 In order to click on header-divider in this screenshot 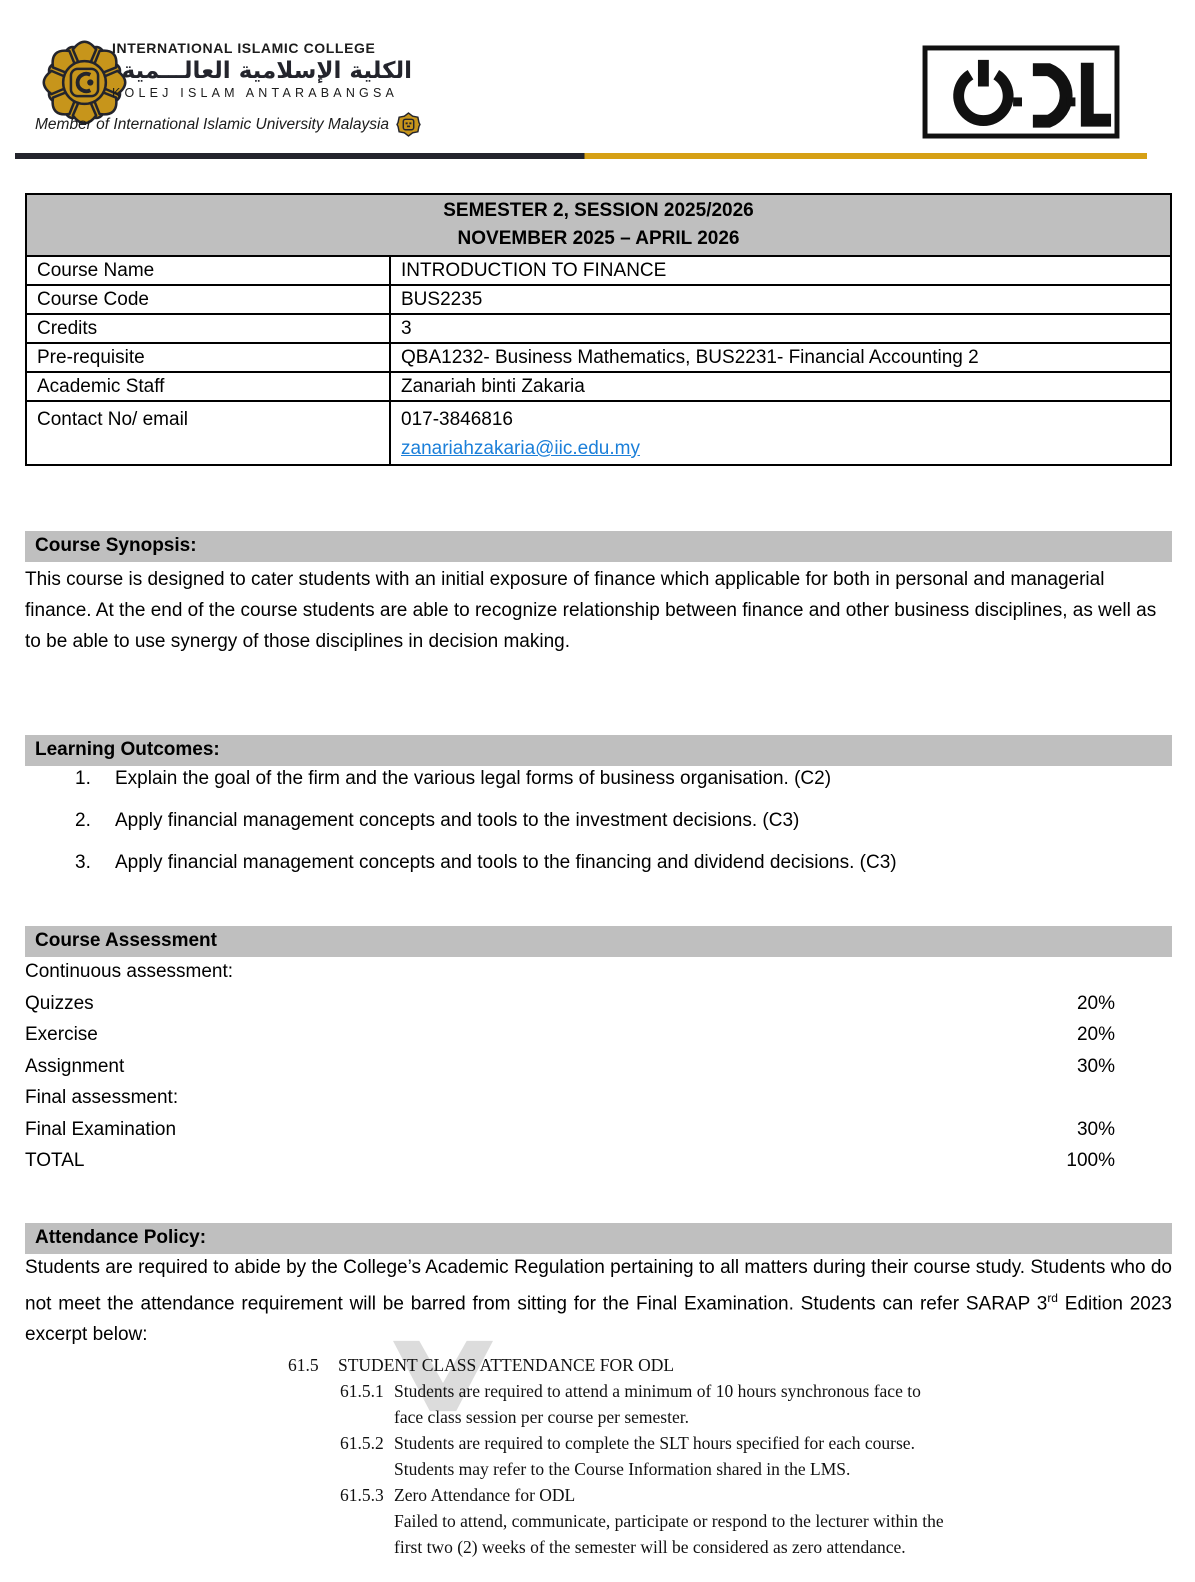, I will do `click(581, 156)`.